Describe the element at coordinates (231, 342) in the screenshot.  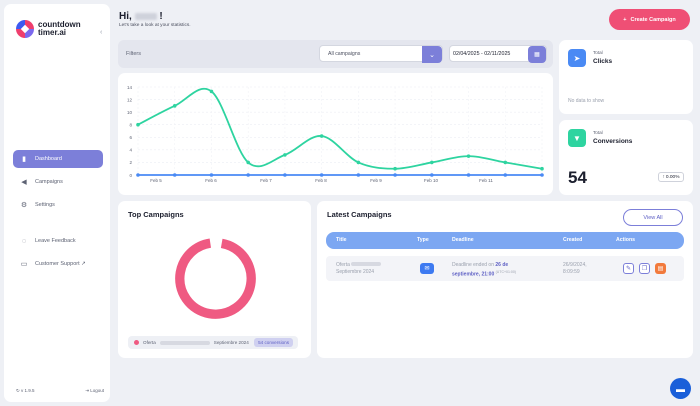
I see `legend-name-end: Septiembre 2024` at that location.